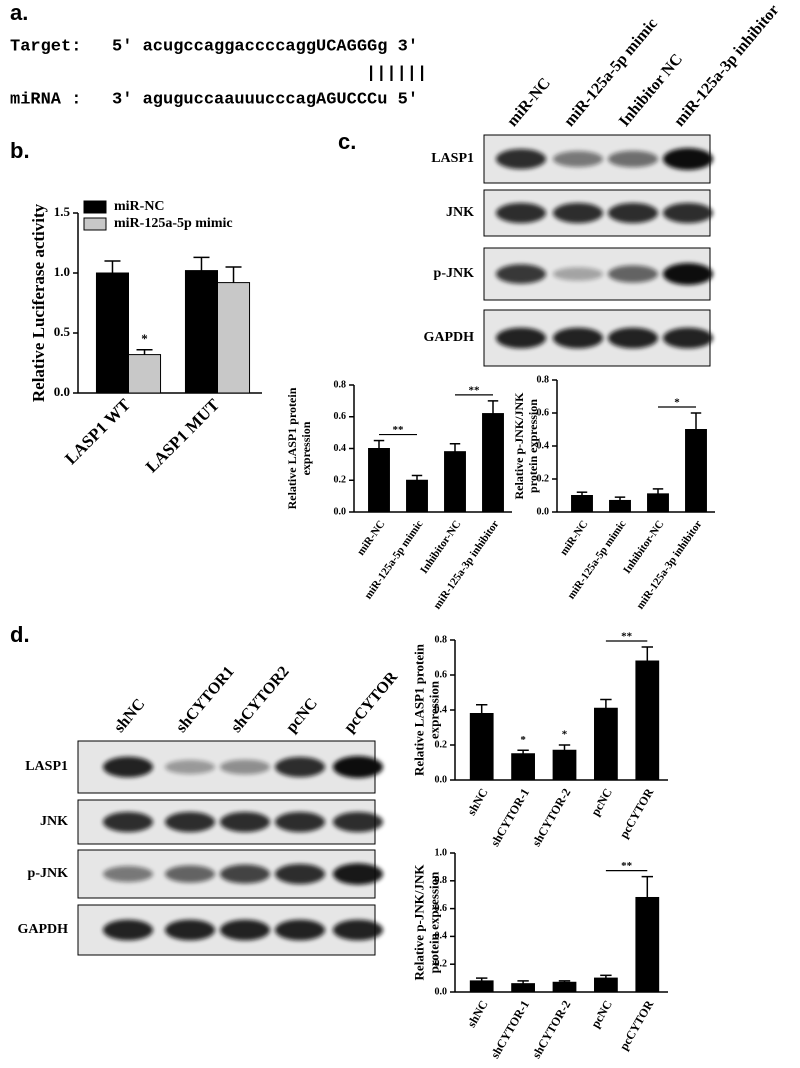 The image size is (800, 1068). What do you see at coordinates (45, 99) in the screenshot?
I see `sequence-label: miRNA :` at bounding box center [45, 99].